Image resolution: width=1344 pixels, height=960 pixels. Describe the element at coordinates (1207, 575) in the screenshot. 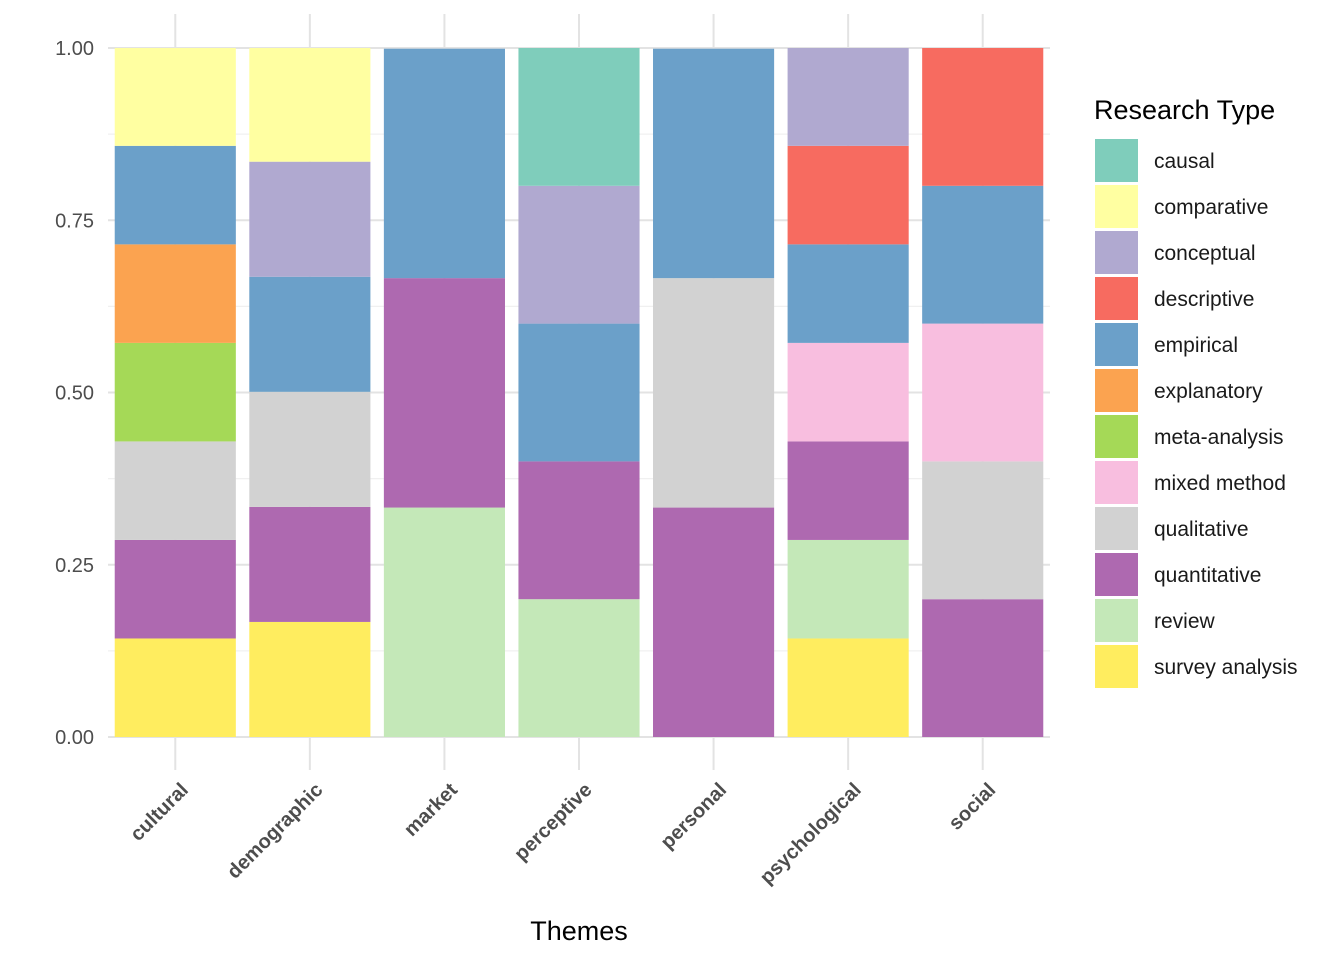

I see `legend-label: quantitative` at that location.